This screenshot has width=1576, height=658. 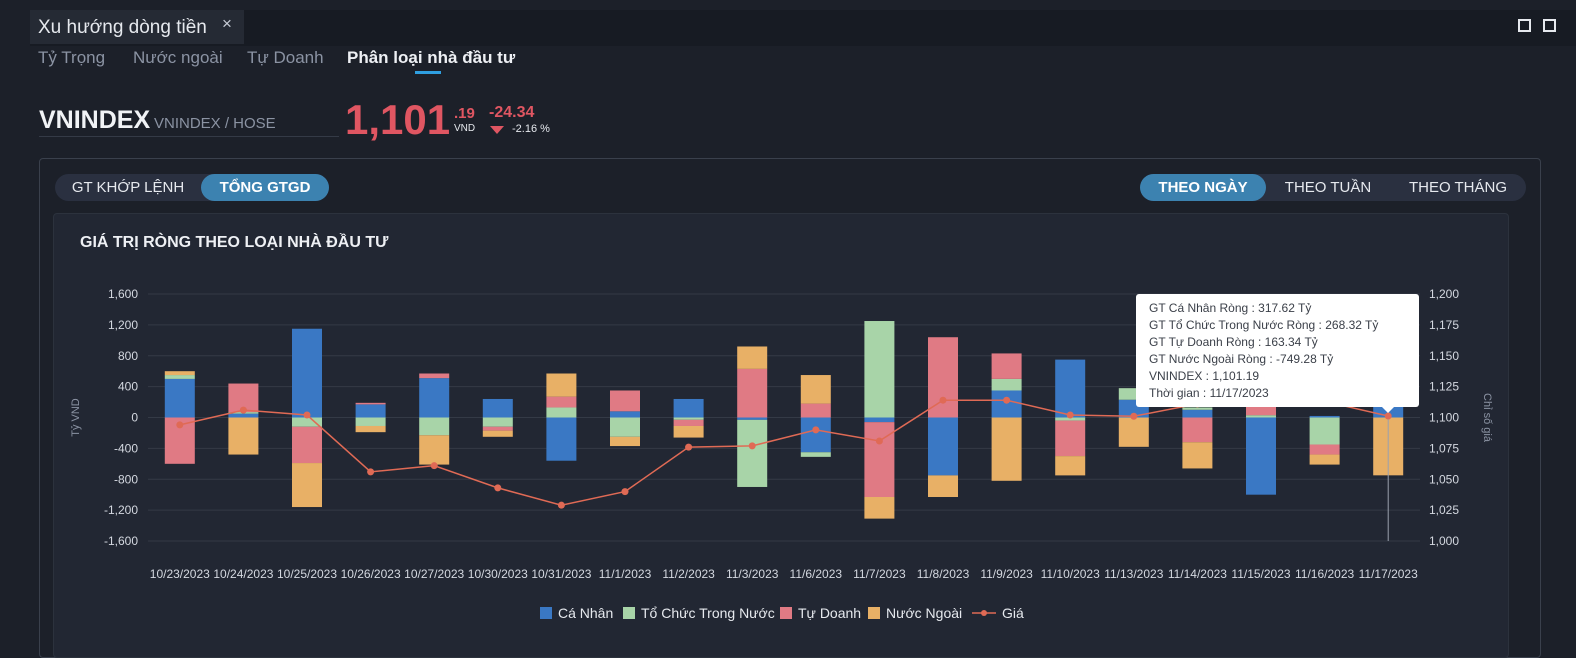 I want to click on y-tick-label: -1,600, so click(x=121, y=541).